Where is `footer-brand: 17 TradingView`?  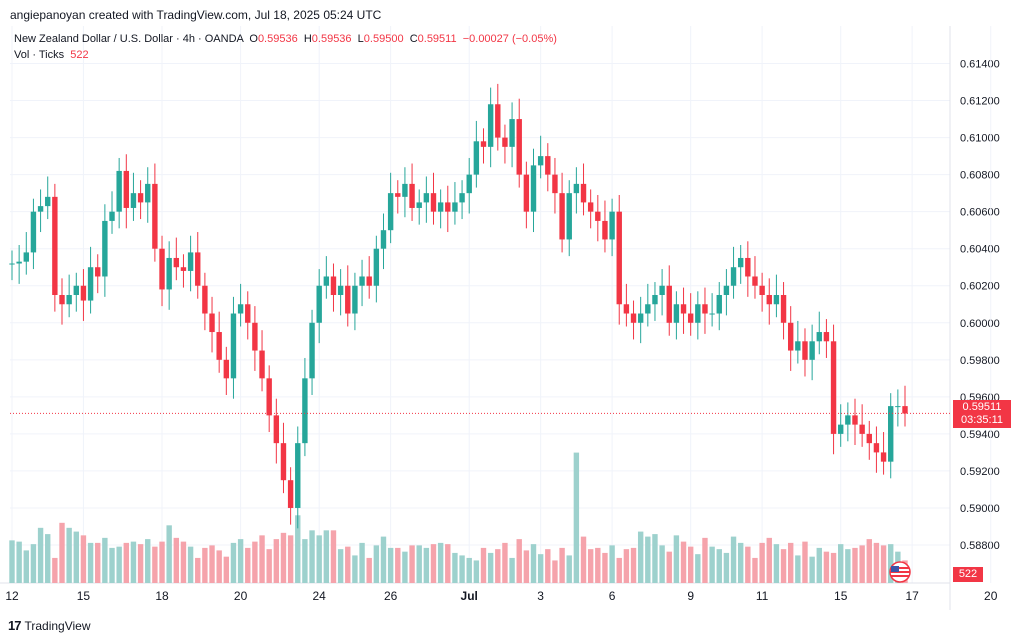
footer-brand: 17 TradingView is located at coordinates (49, 625).